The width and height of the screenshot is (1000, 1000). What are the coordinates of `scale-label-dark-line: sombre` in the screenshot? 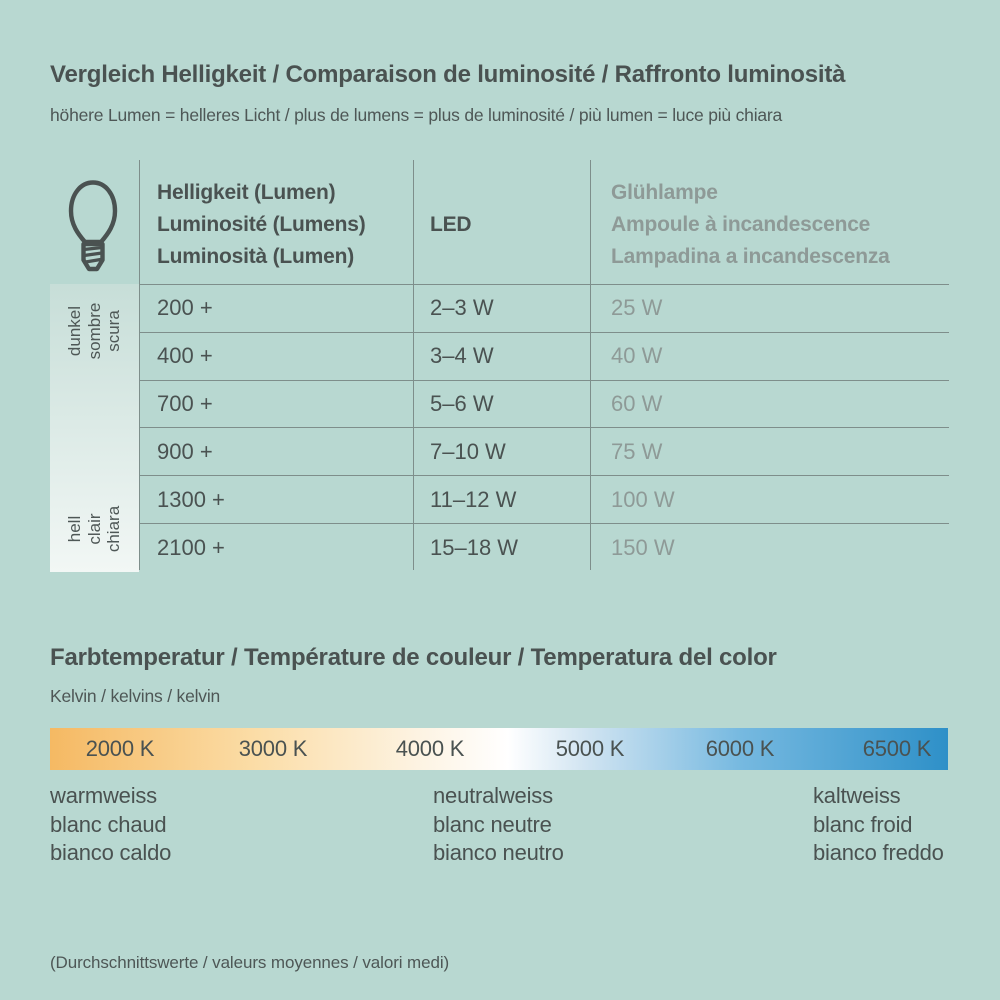 It's located at (94, 331).